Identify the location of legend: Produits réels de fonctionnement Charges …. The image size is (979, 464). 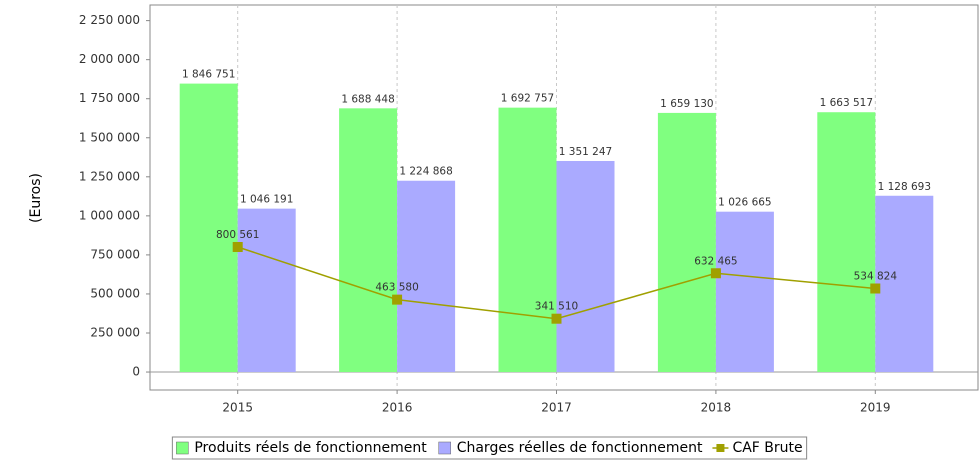
(489, 448).